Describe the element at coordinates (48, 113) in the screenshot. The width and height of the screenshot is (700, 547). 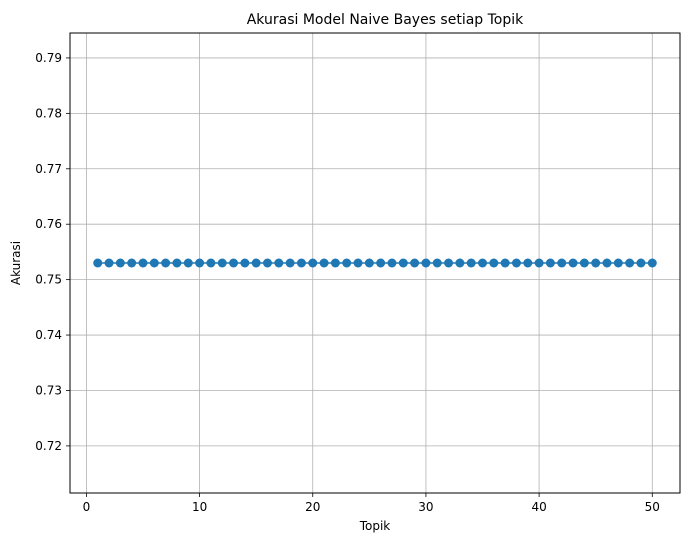
I see `y-tick-label: 0.78` at that location.